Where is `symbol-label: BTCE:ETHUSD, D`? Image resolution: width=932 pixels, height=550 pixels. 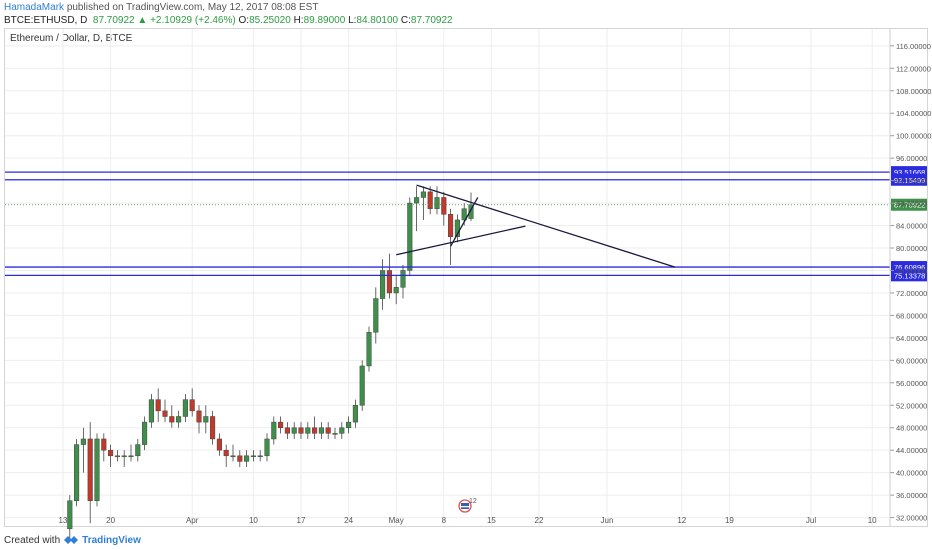
symbol-label: BTCE:ETHUSD, D is located at coordinates (46, 20).